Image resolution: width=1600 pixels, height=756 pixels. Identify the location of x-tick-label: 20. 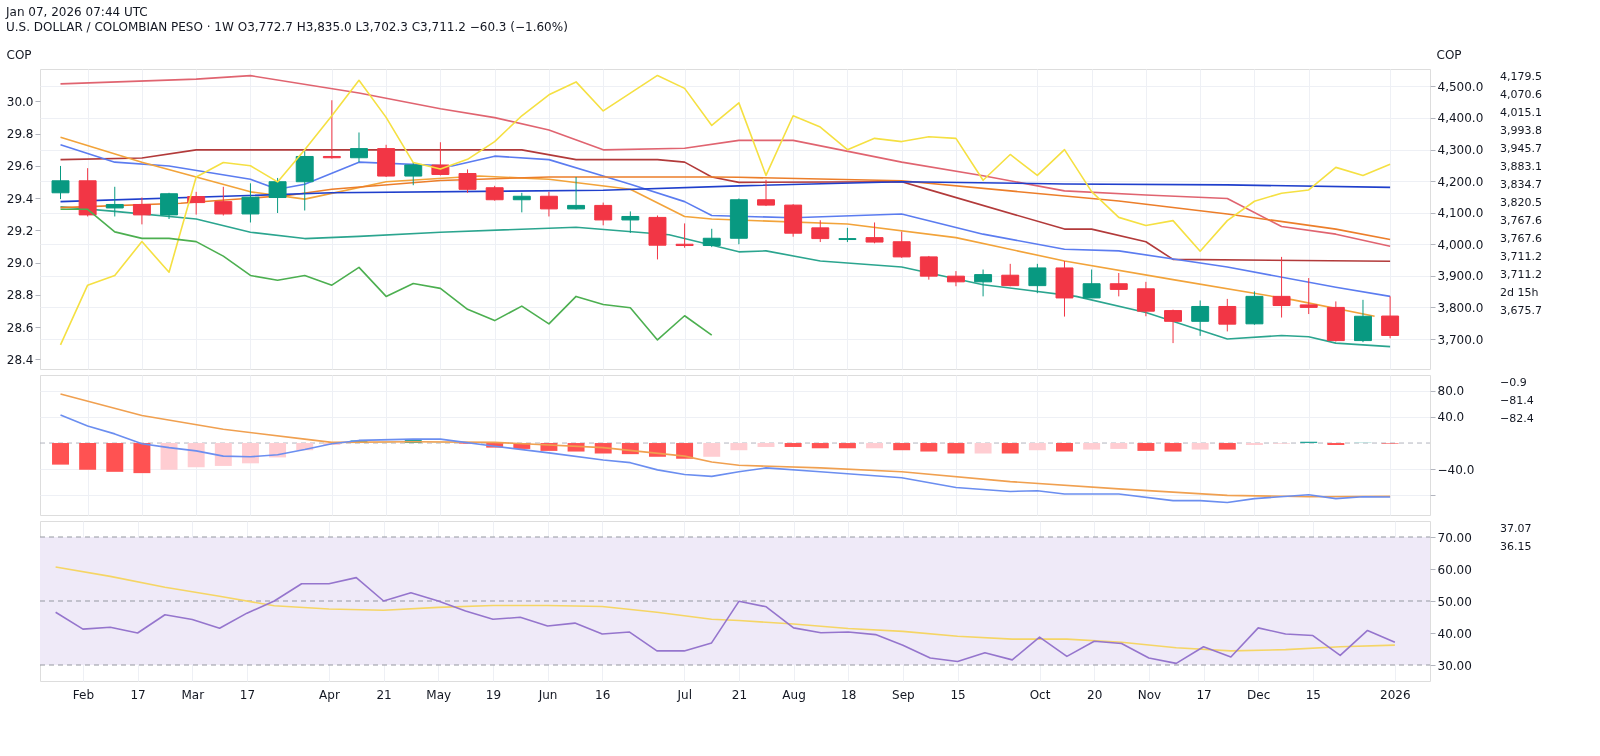
(1095, 694).